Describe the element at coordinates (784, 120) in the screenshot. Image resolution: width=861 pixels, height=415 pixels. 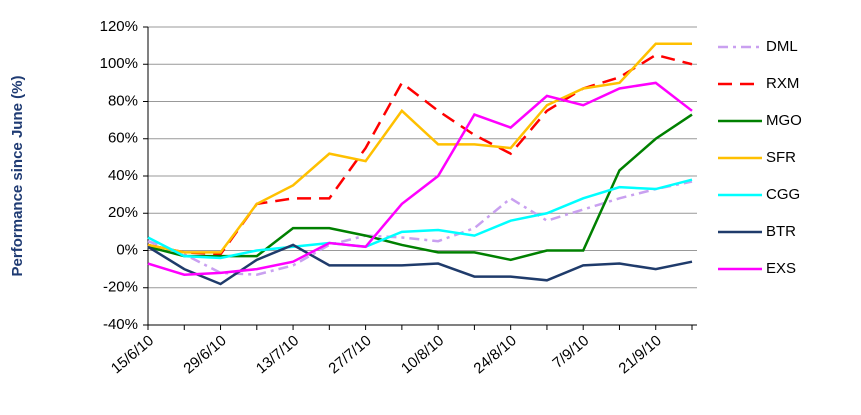
I see `legend-label: MGO` at that location.